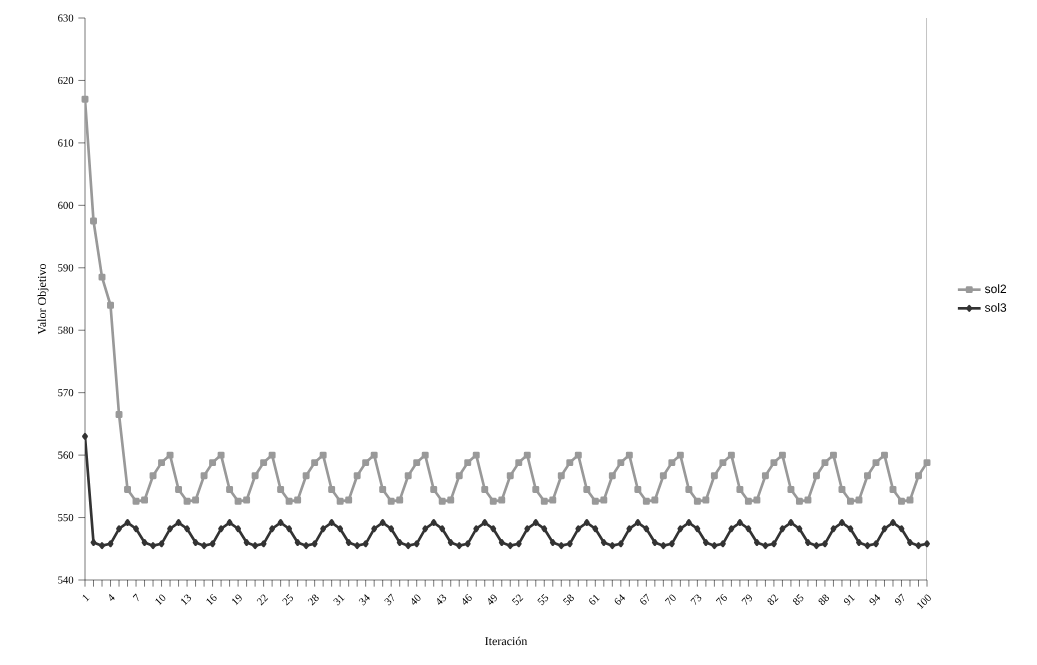 This screenshot has width=1037, height=665. I want to click on y-tick-label: 580, so click(66, 330).